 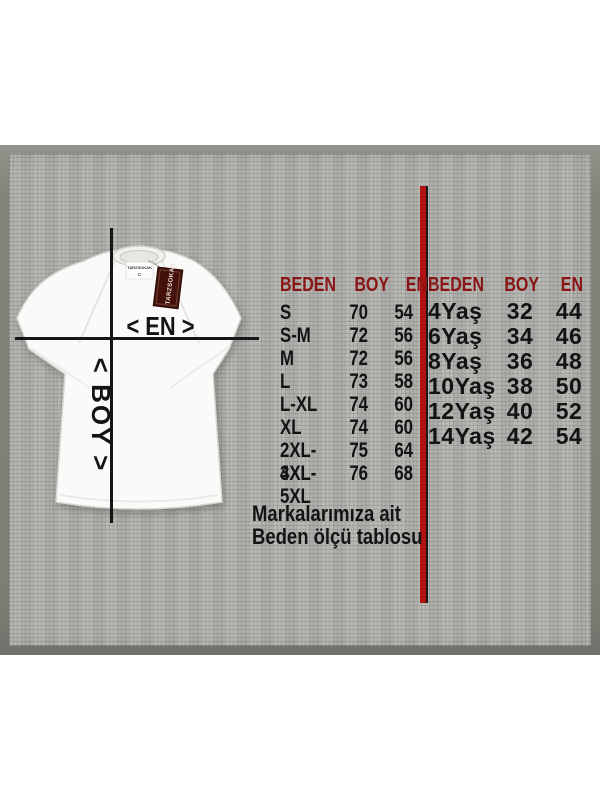 I want to click on size-row: S-M 72 56, so click(x=355, y=335).